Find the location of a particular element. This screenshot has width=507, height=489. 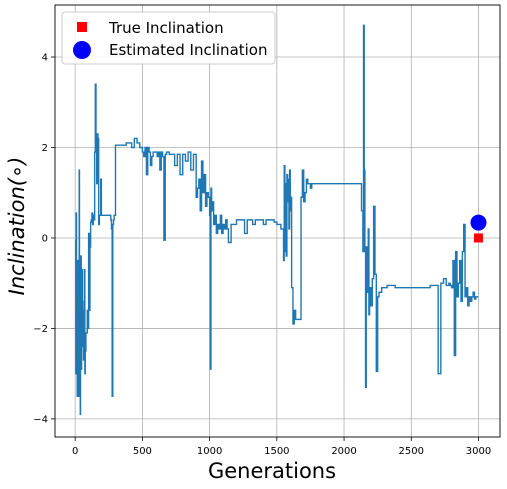

y-tick-label: 0 is located at coordinates (45, 238).